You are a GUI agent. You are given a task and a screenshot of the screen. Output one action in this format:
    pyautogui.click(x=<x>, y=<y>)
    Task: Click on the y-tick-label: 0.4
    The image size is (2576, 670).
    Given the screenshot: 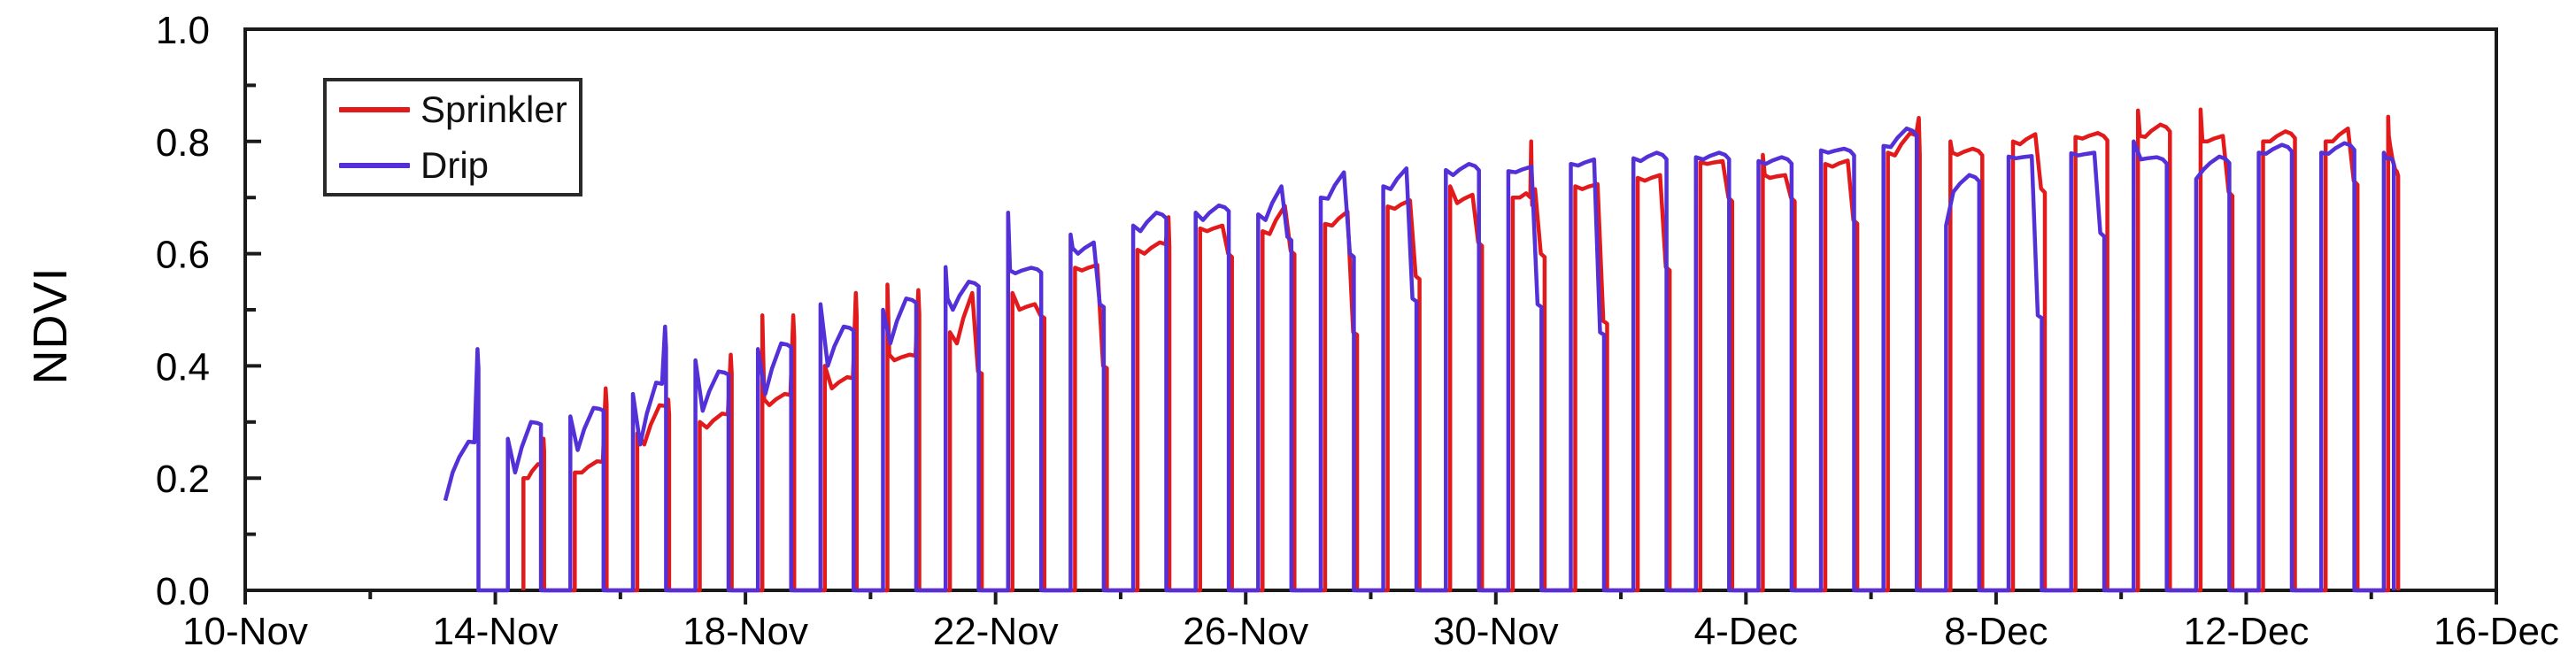 What is the action you would take?
    pyautogui.click(x=183, y=367)
    